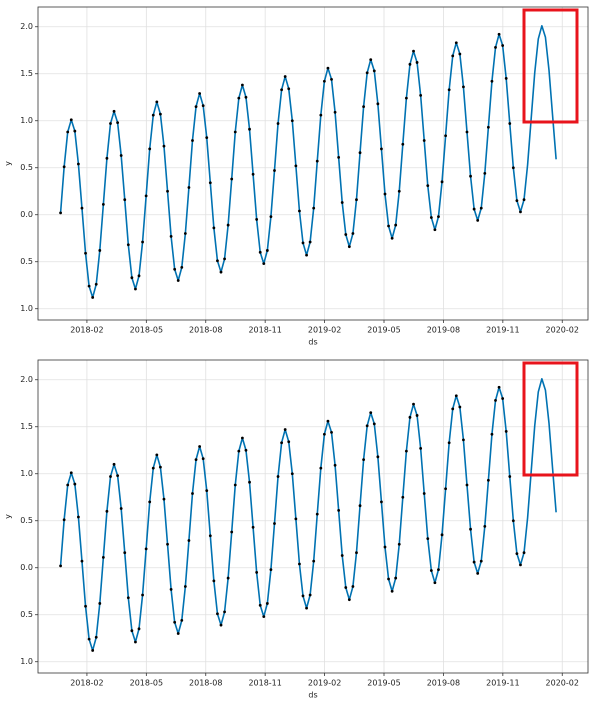 This screenshot has width=590, height=702. What do you see at coordinates (26, 567) in the screenshot?
I see `y-tick-label: 0.0` at bounding box center [26, 567].